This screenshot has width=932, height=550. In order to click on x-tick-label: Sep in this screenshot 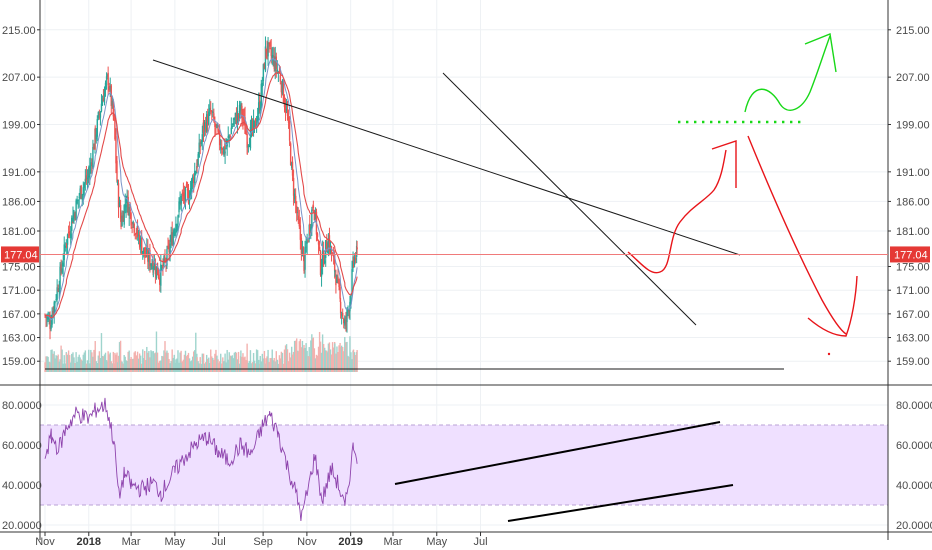, I will do `click(263, 542)`.